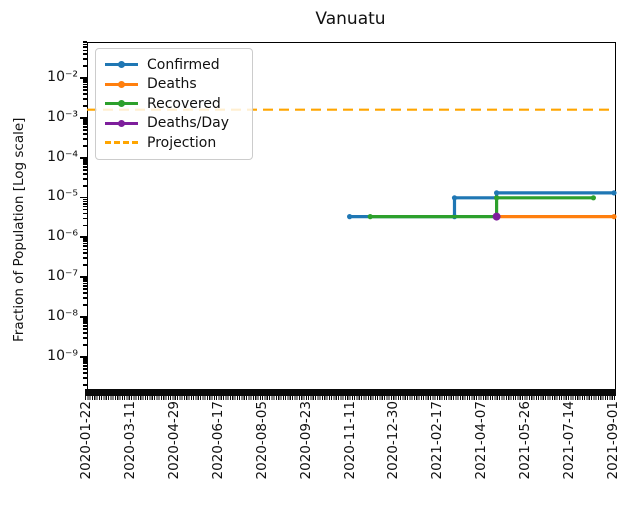 Image resolution: width=640 pixels, height=520 pixels. Describe the element at coordinates (349, 440) in the screenshot. I see `x-tick-label: 2020-11-11` at that location.